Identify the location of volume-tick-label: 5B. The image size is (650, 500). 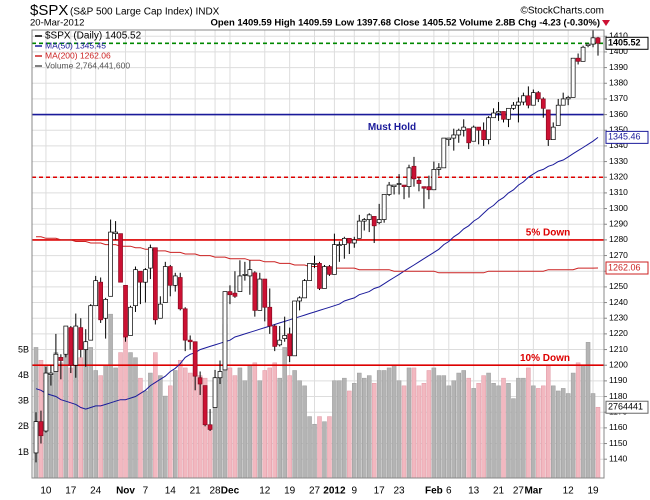
(23, 349).